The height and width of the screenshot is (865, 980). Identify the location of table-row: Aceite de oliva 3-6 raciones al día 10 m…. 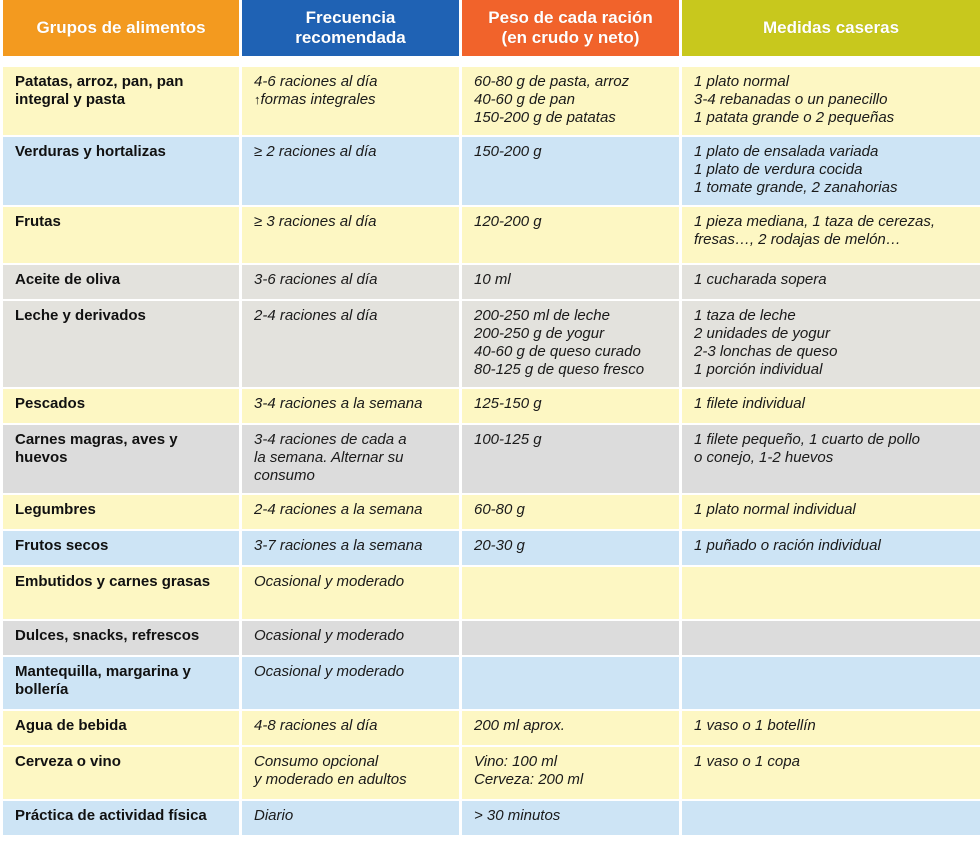
(491, 281).